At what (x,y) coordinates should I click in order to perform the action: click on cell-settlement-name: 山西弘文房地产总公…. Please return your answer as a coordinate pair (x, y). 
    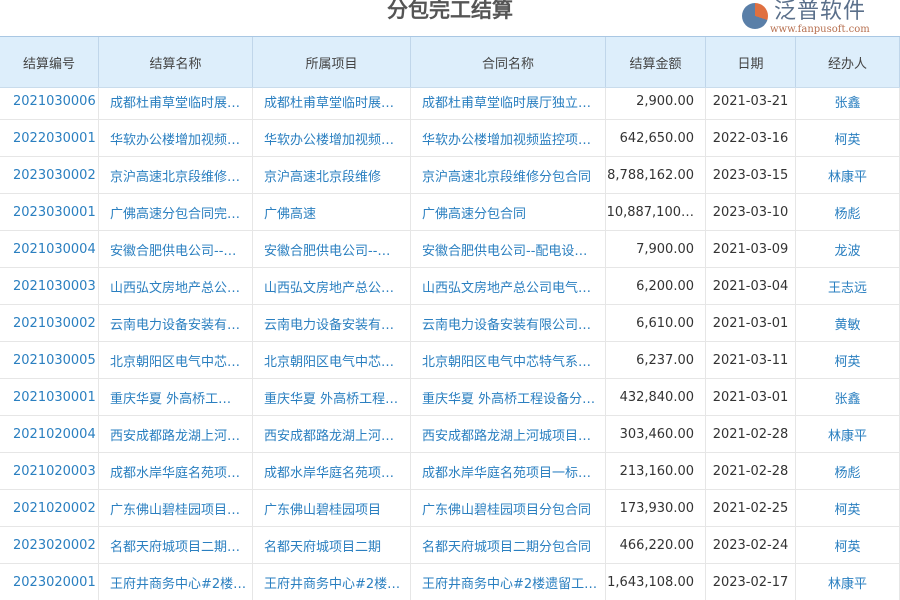
    Looking at the image, I should click on (176, 286).